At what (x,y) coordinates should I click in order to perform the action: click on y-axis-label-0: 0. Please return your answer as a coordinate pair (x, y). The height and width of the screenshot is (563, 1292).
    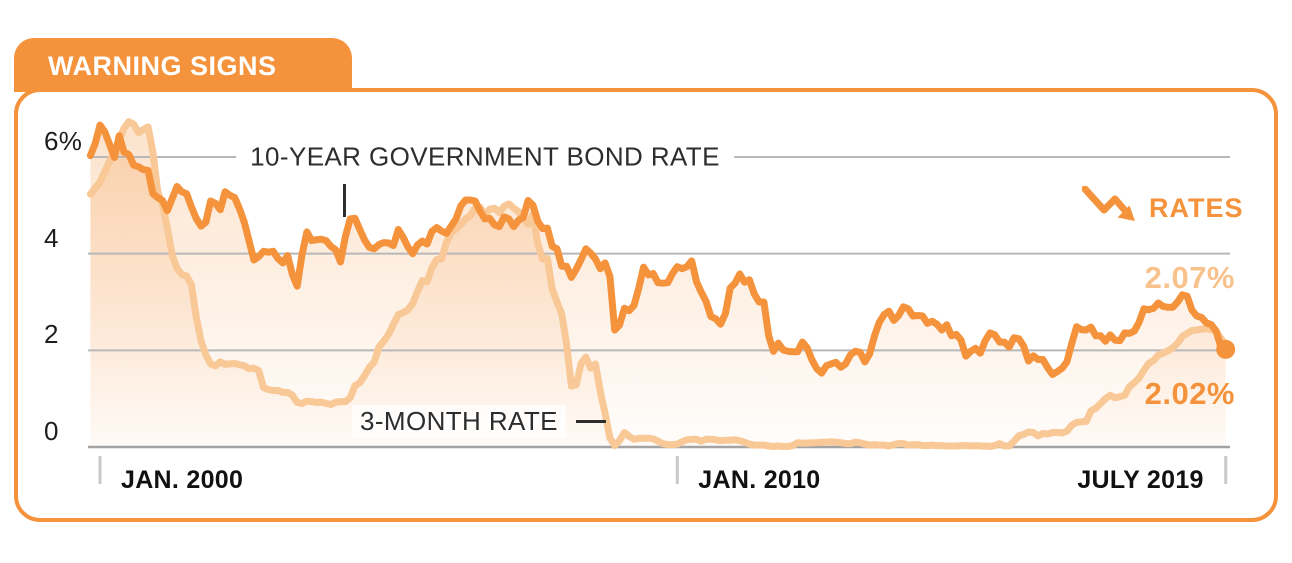
    Looking at the image, I should click on (51, 431).